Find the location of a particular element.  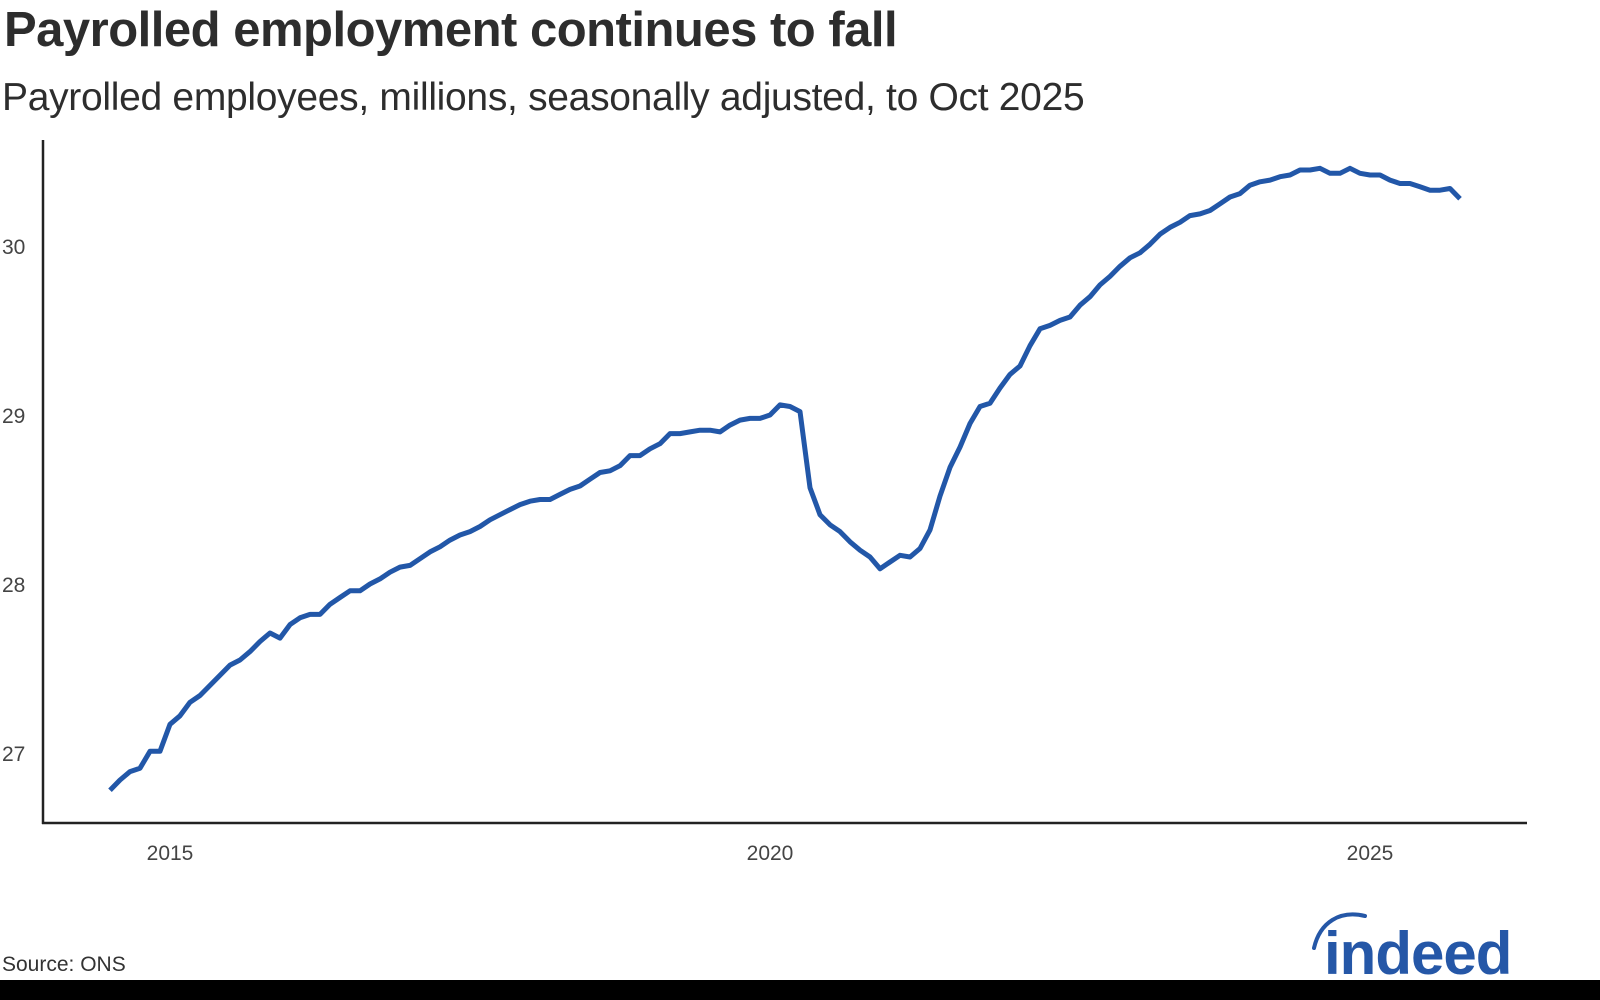

source-note: Source: ONS is located at coordinates (64, 964).